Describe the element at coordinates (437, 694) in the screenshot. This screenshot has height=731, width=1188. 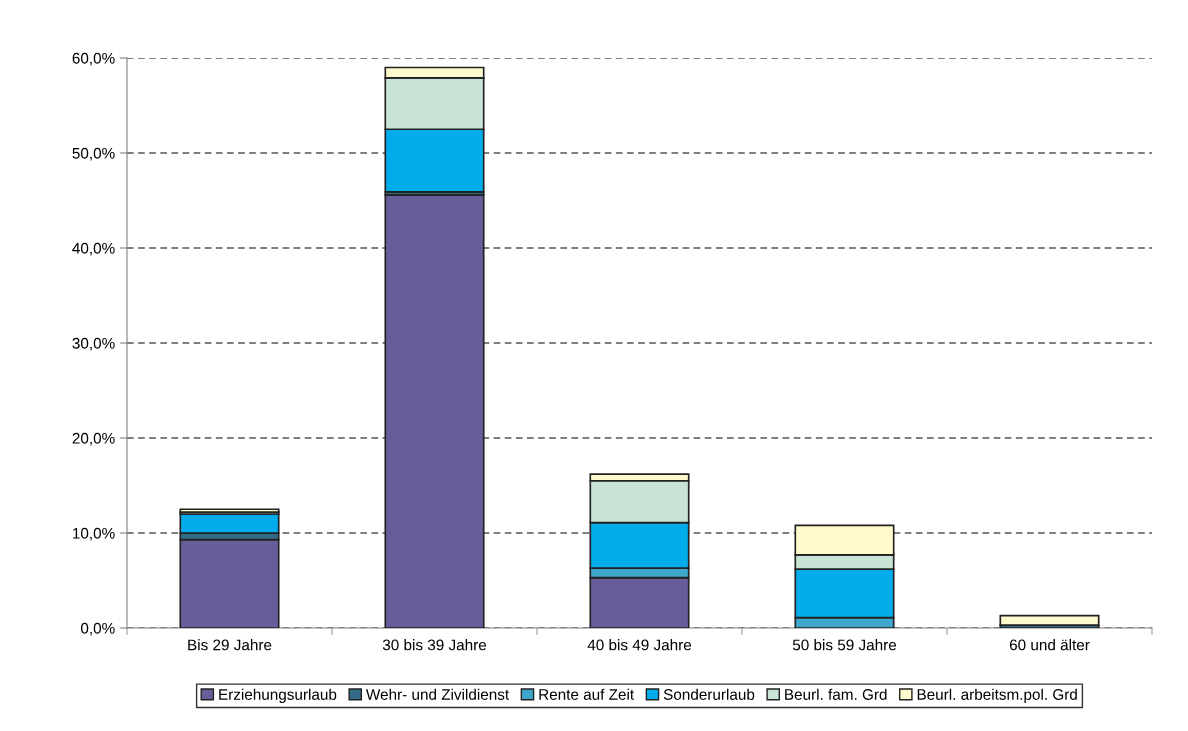
I see `legend-label: Wehr- und Zivildienst` at that location.